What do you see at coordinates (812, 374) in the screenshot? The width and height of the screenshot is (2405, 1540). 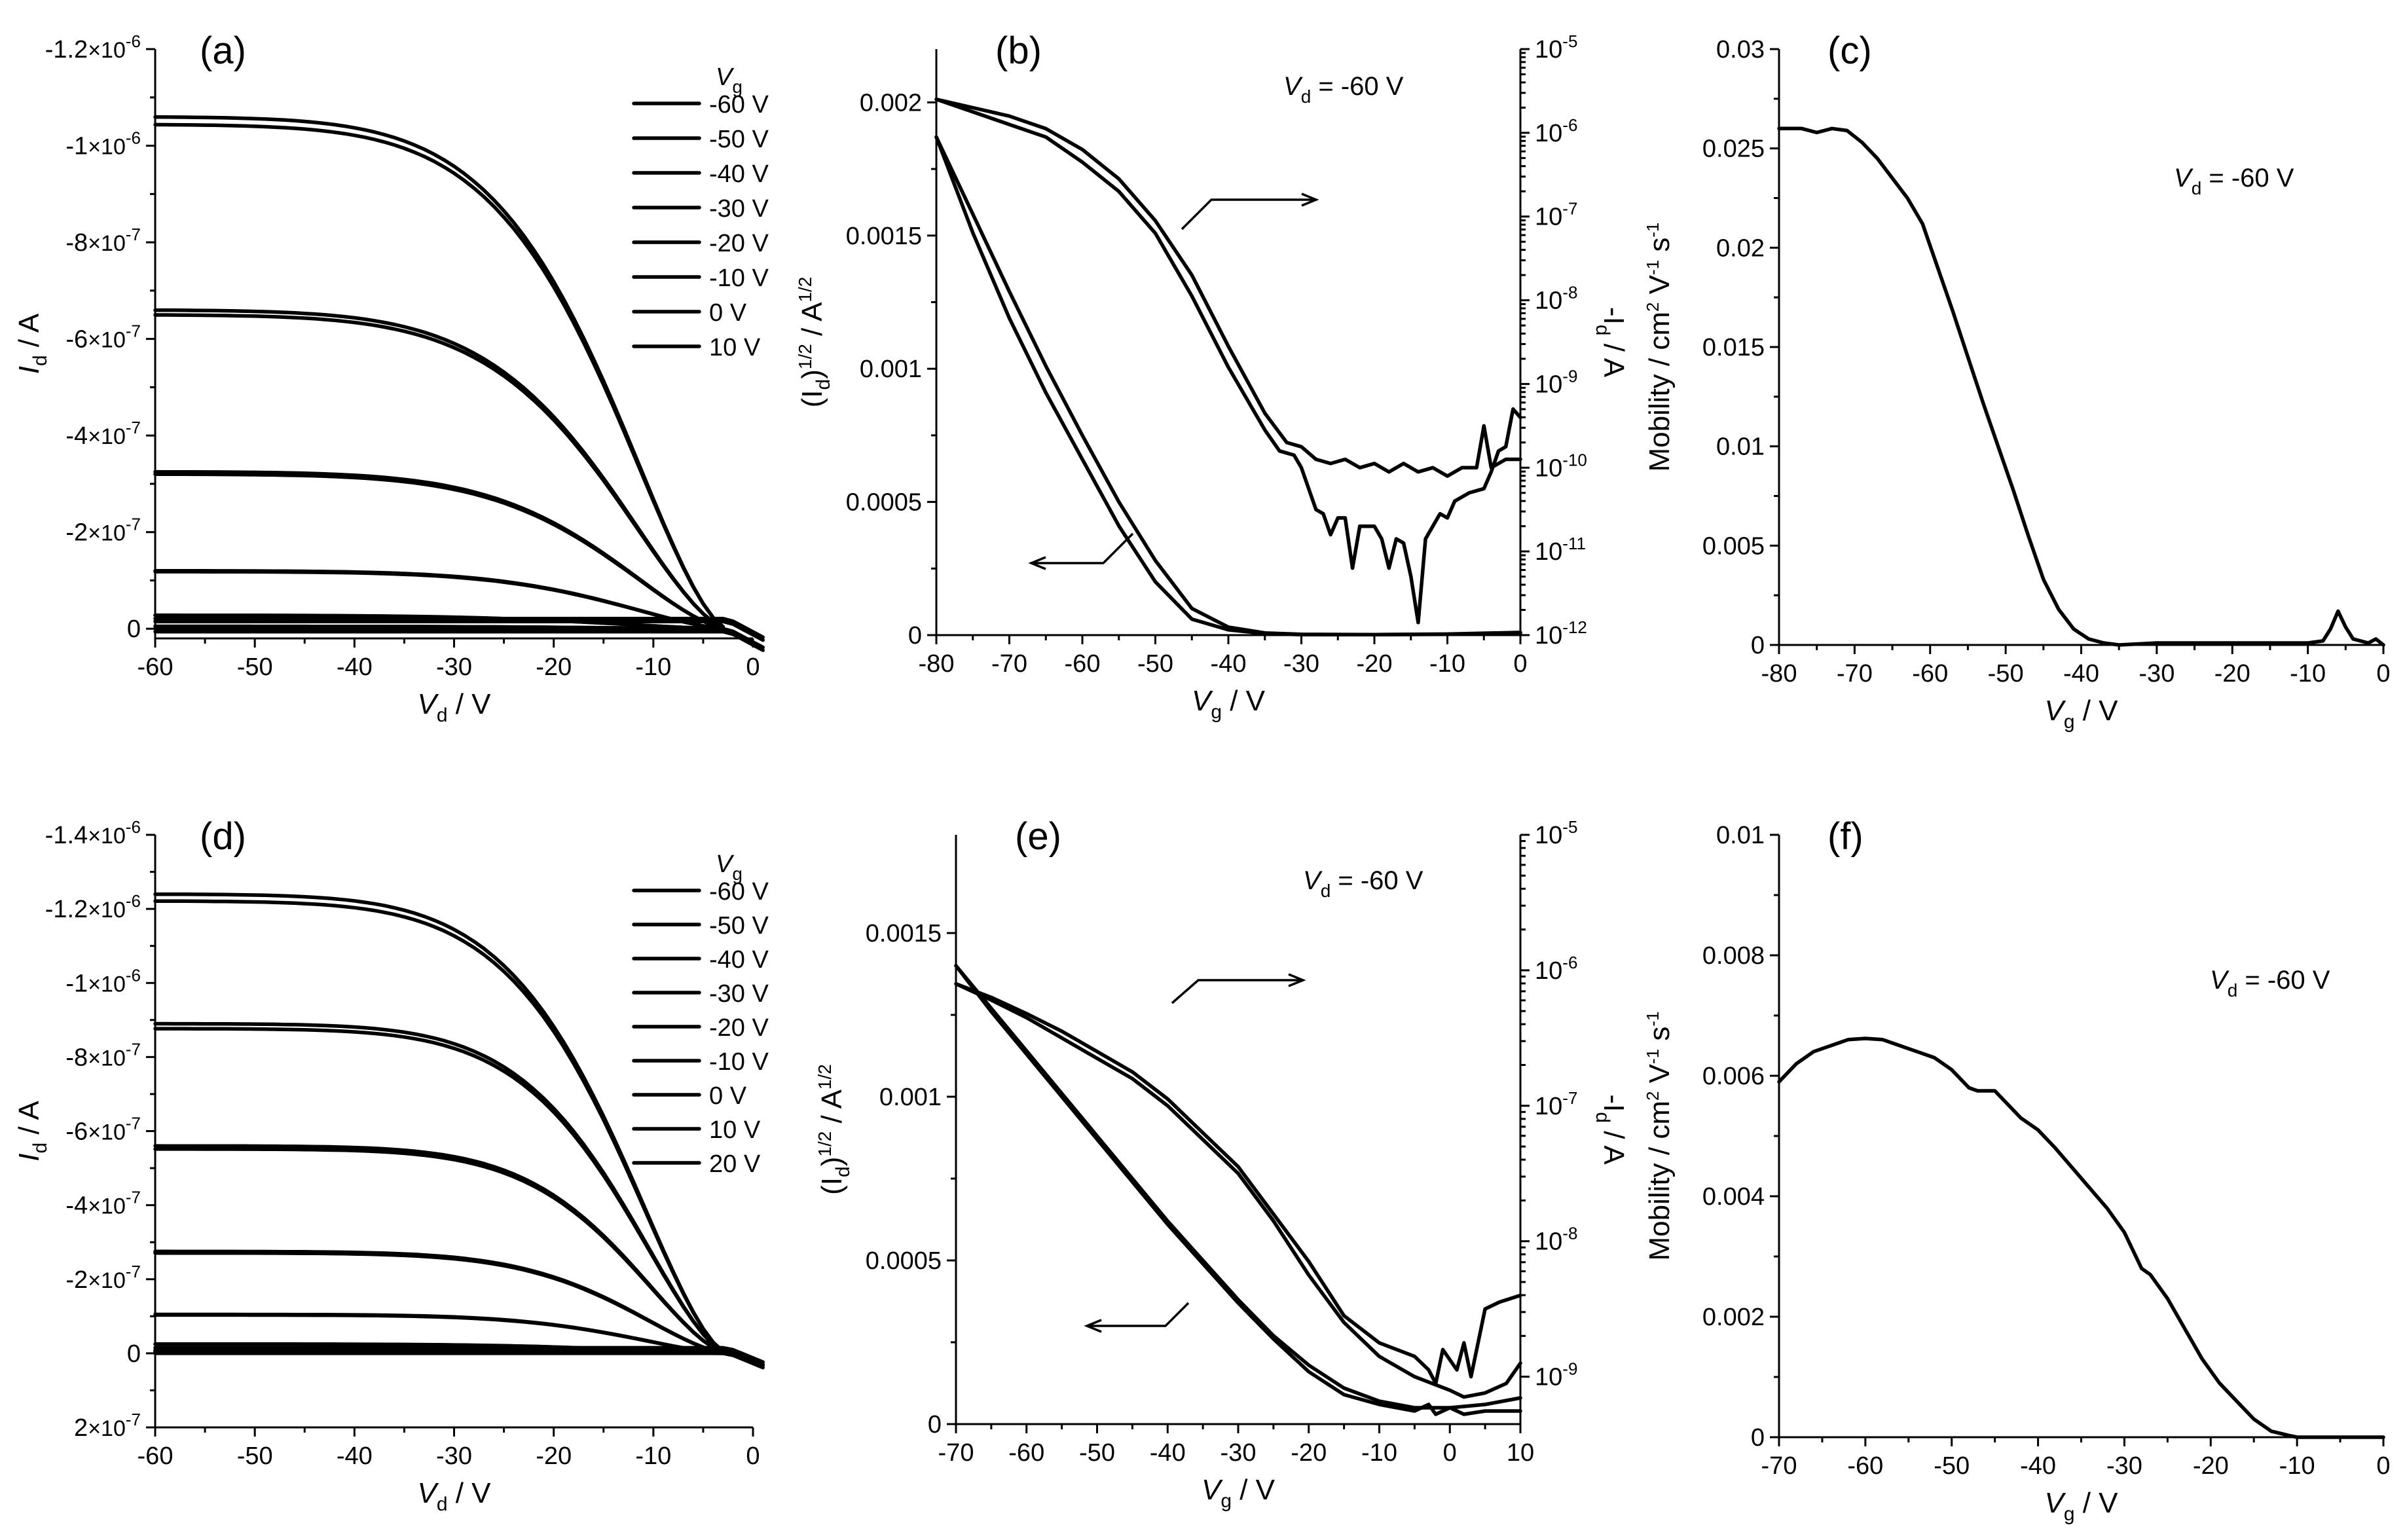 I see `y-axis-label-left-part: )` at bounding box center [812, 374].